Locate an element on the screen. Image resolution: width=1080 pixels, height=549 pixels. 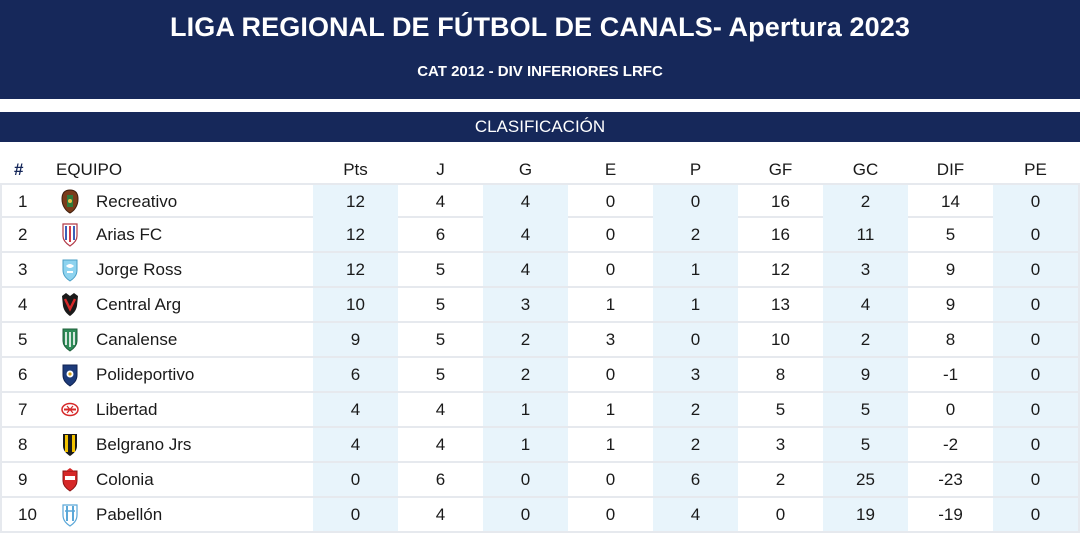
goals-for-cell: 3 is located at coordinates (780, 444).